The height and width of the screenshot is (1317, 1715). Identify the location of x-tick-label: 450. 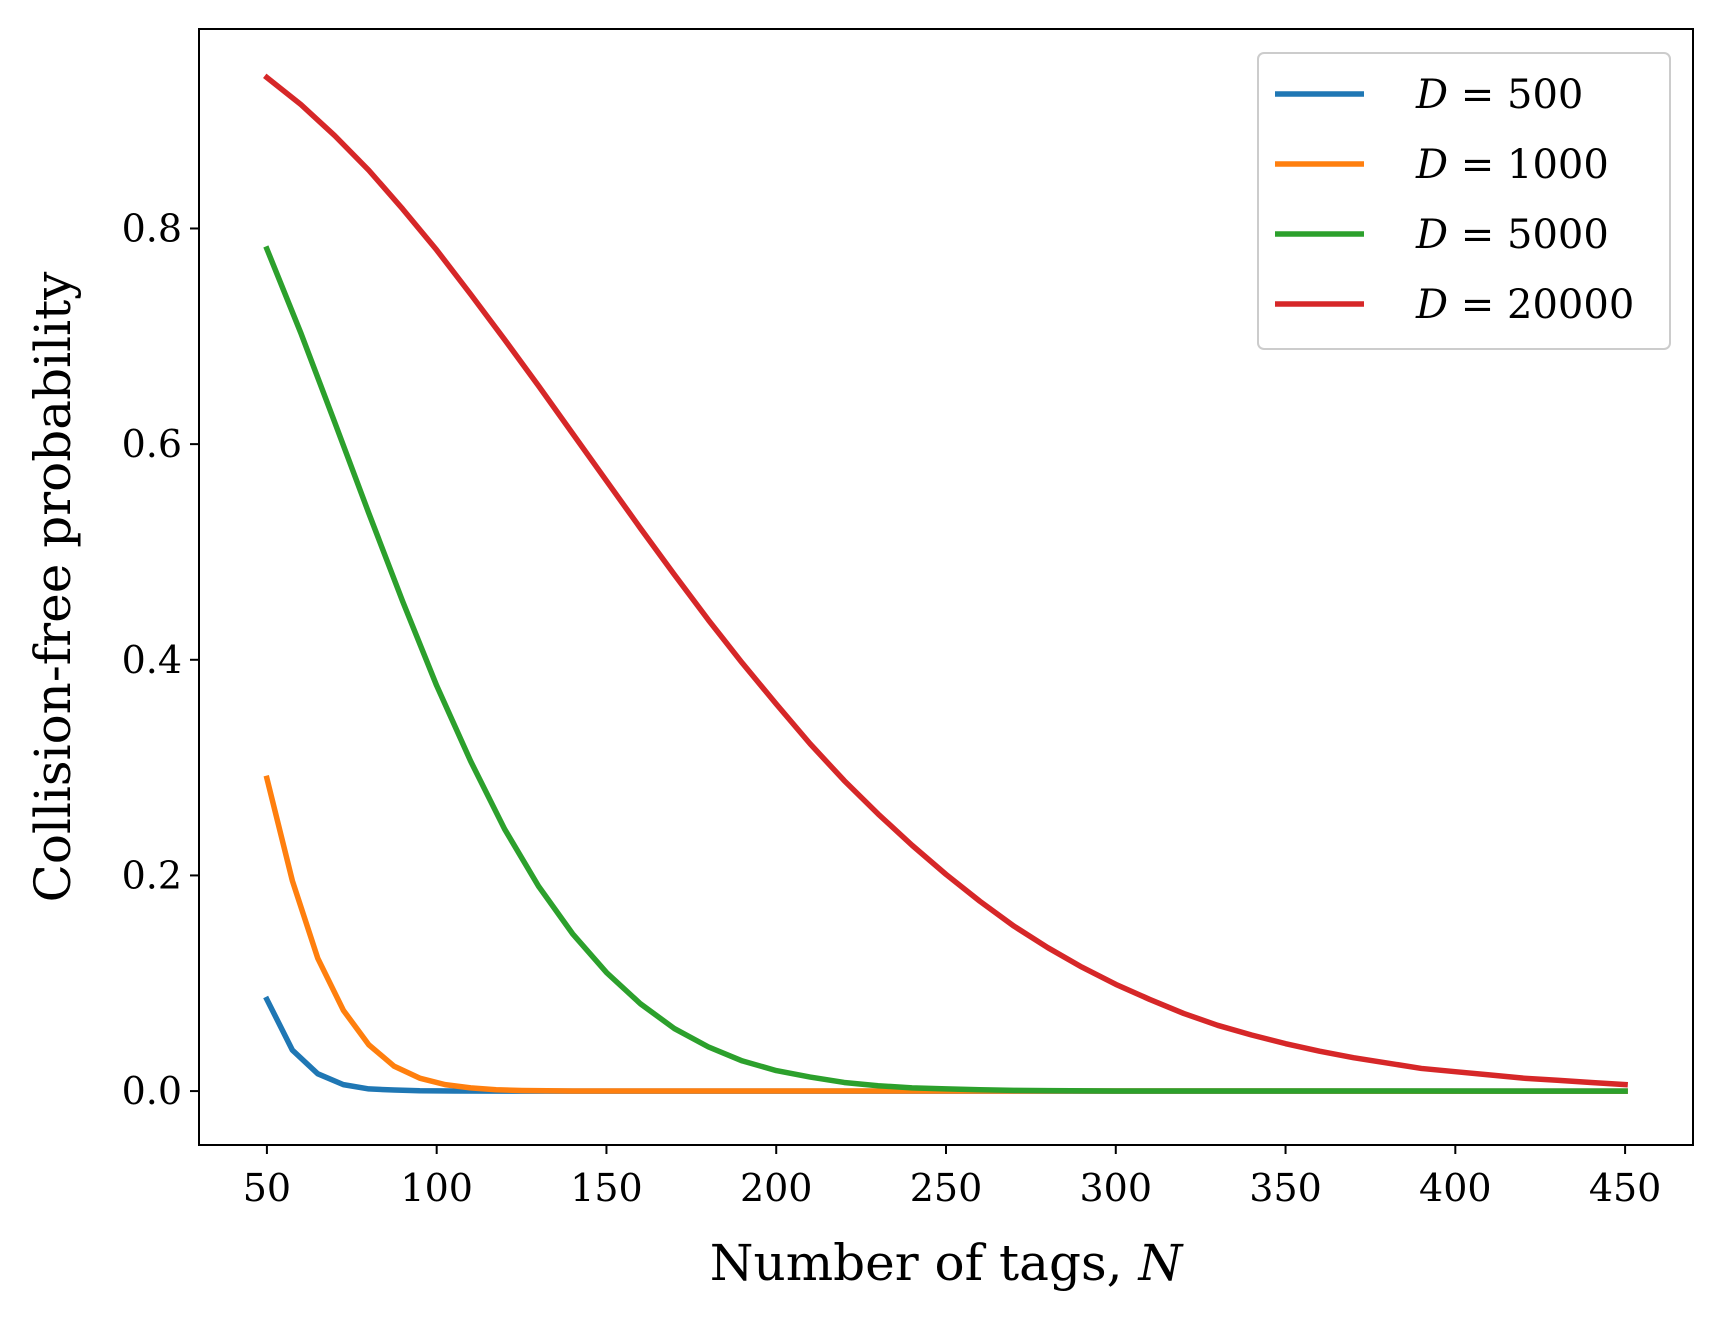
(1625, 1188).